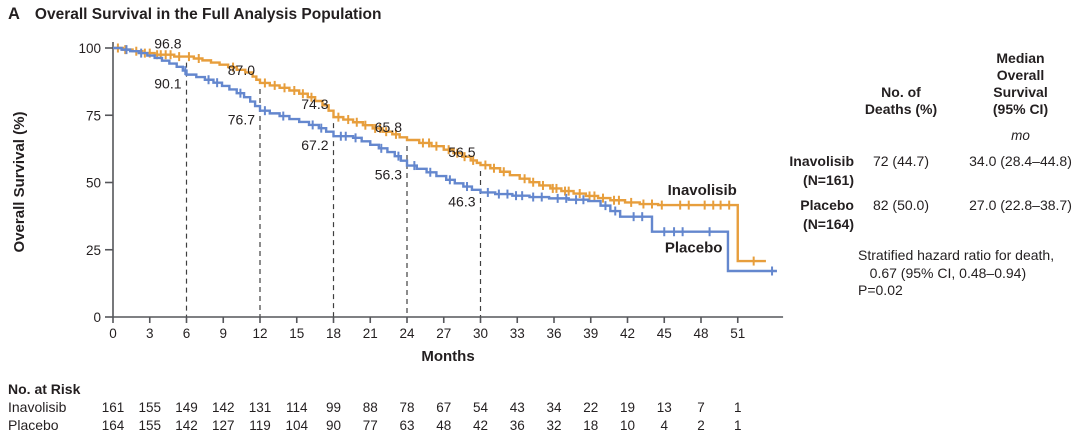 The width and height of the screenshot is (1080, 441). Describe the element at coordinates (664, 407) in the screenshot. I see `risk-count: 13` at that location.